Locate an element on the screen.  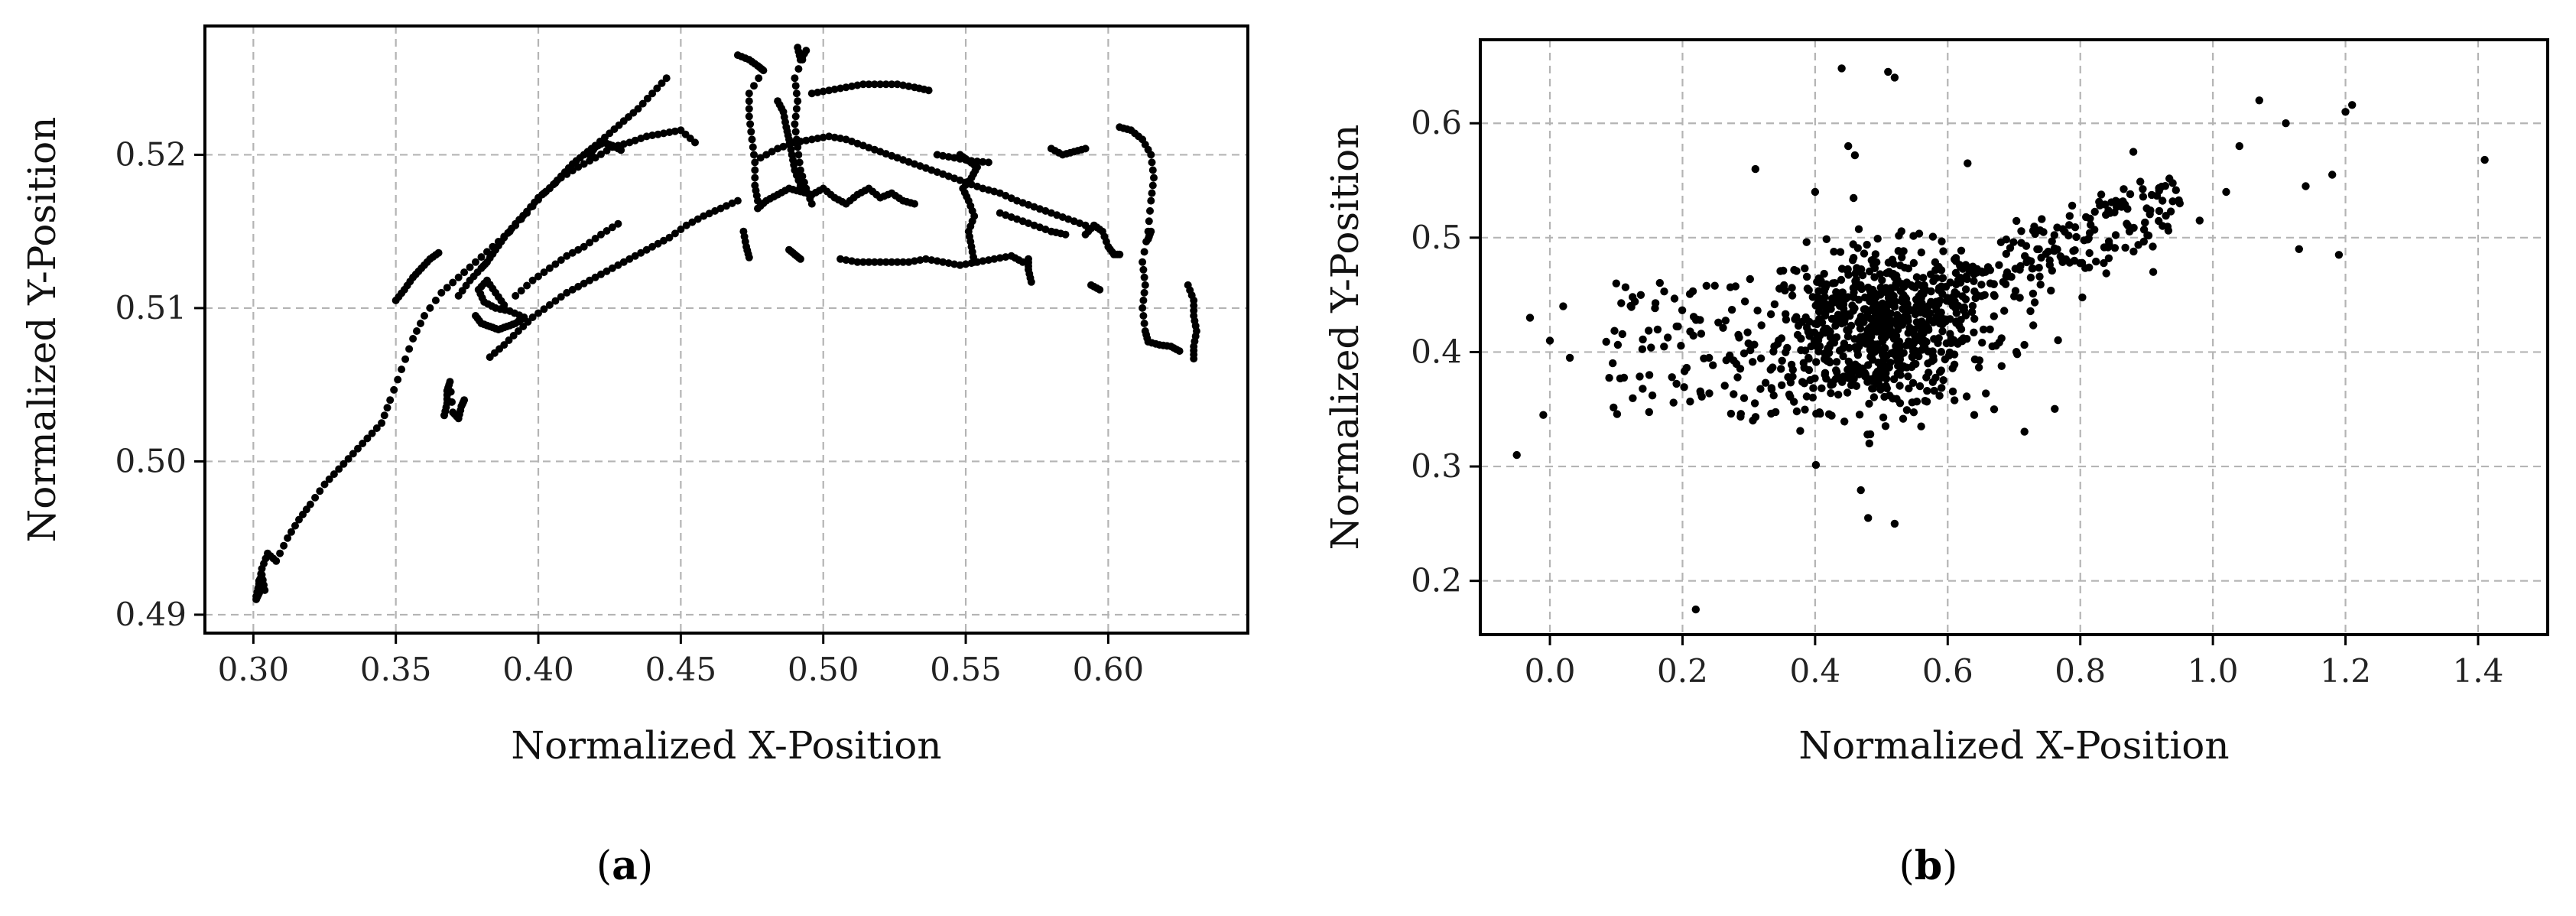
panel-b-y-axis-label: Normalized Y-Position is located at coordinates (1345, 338).